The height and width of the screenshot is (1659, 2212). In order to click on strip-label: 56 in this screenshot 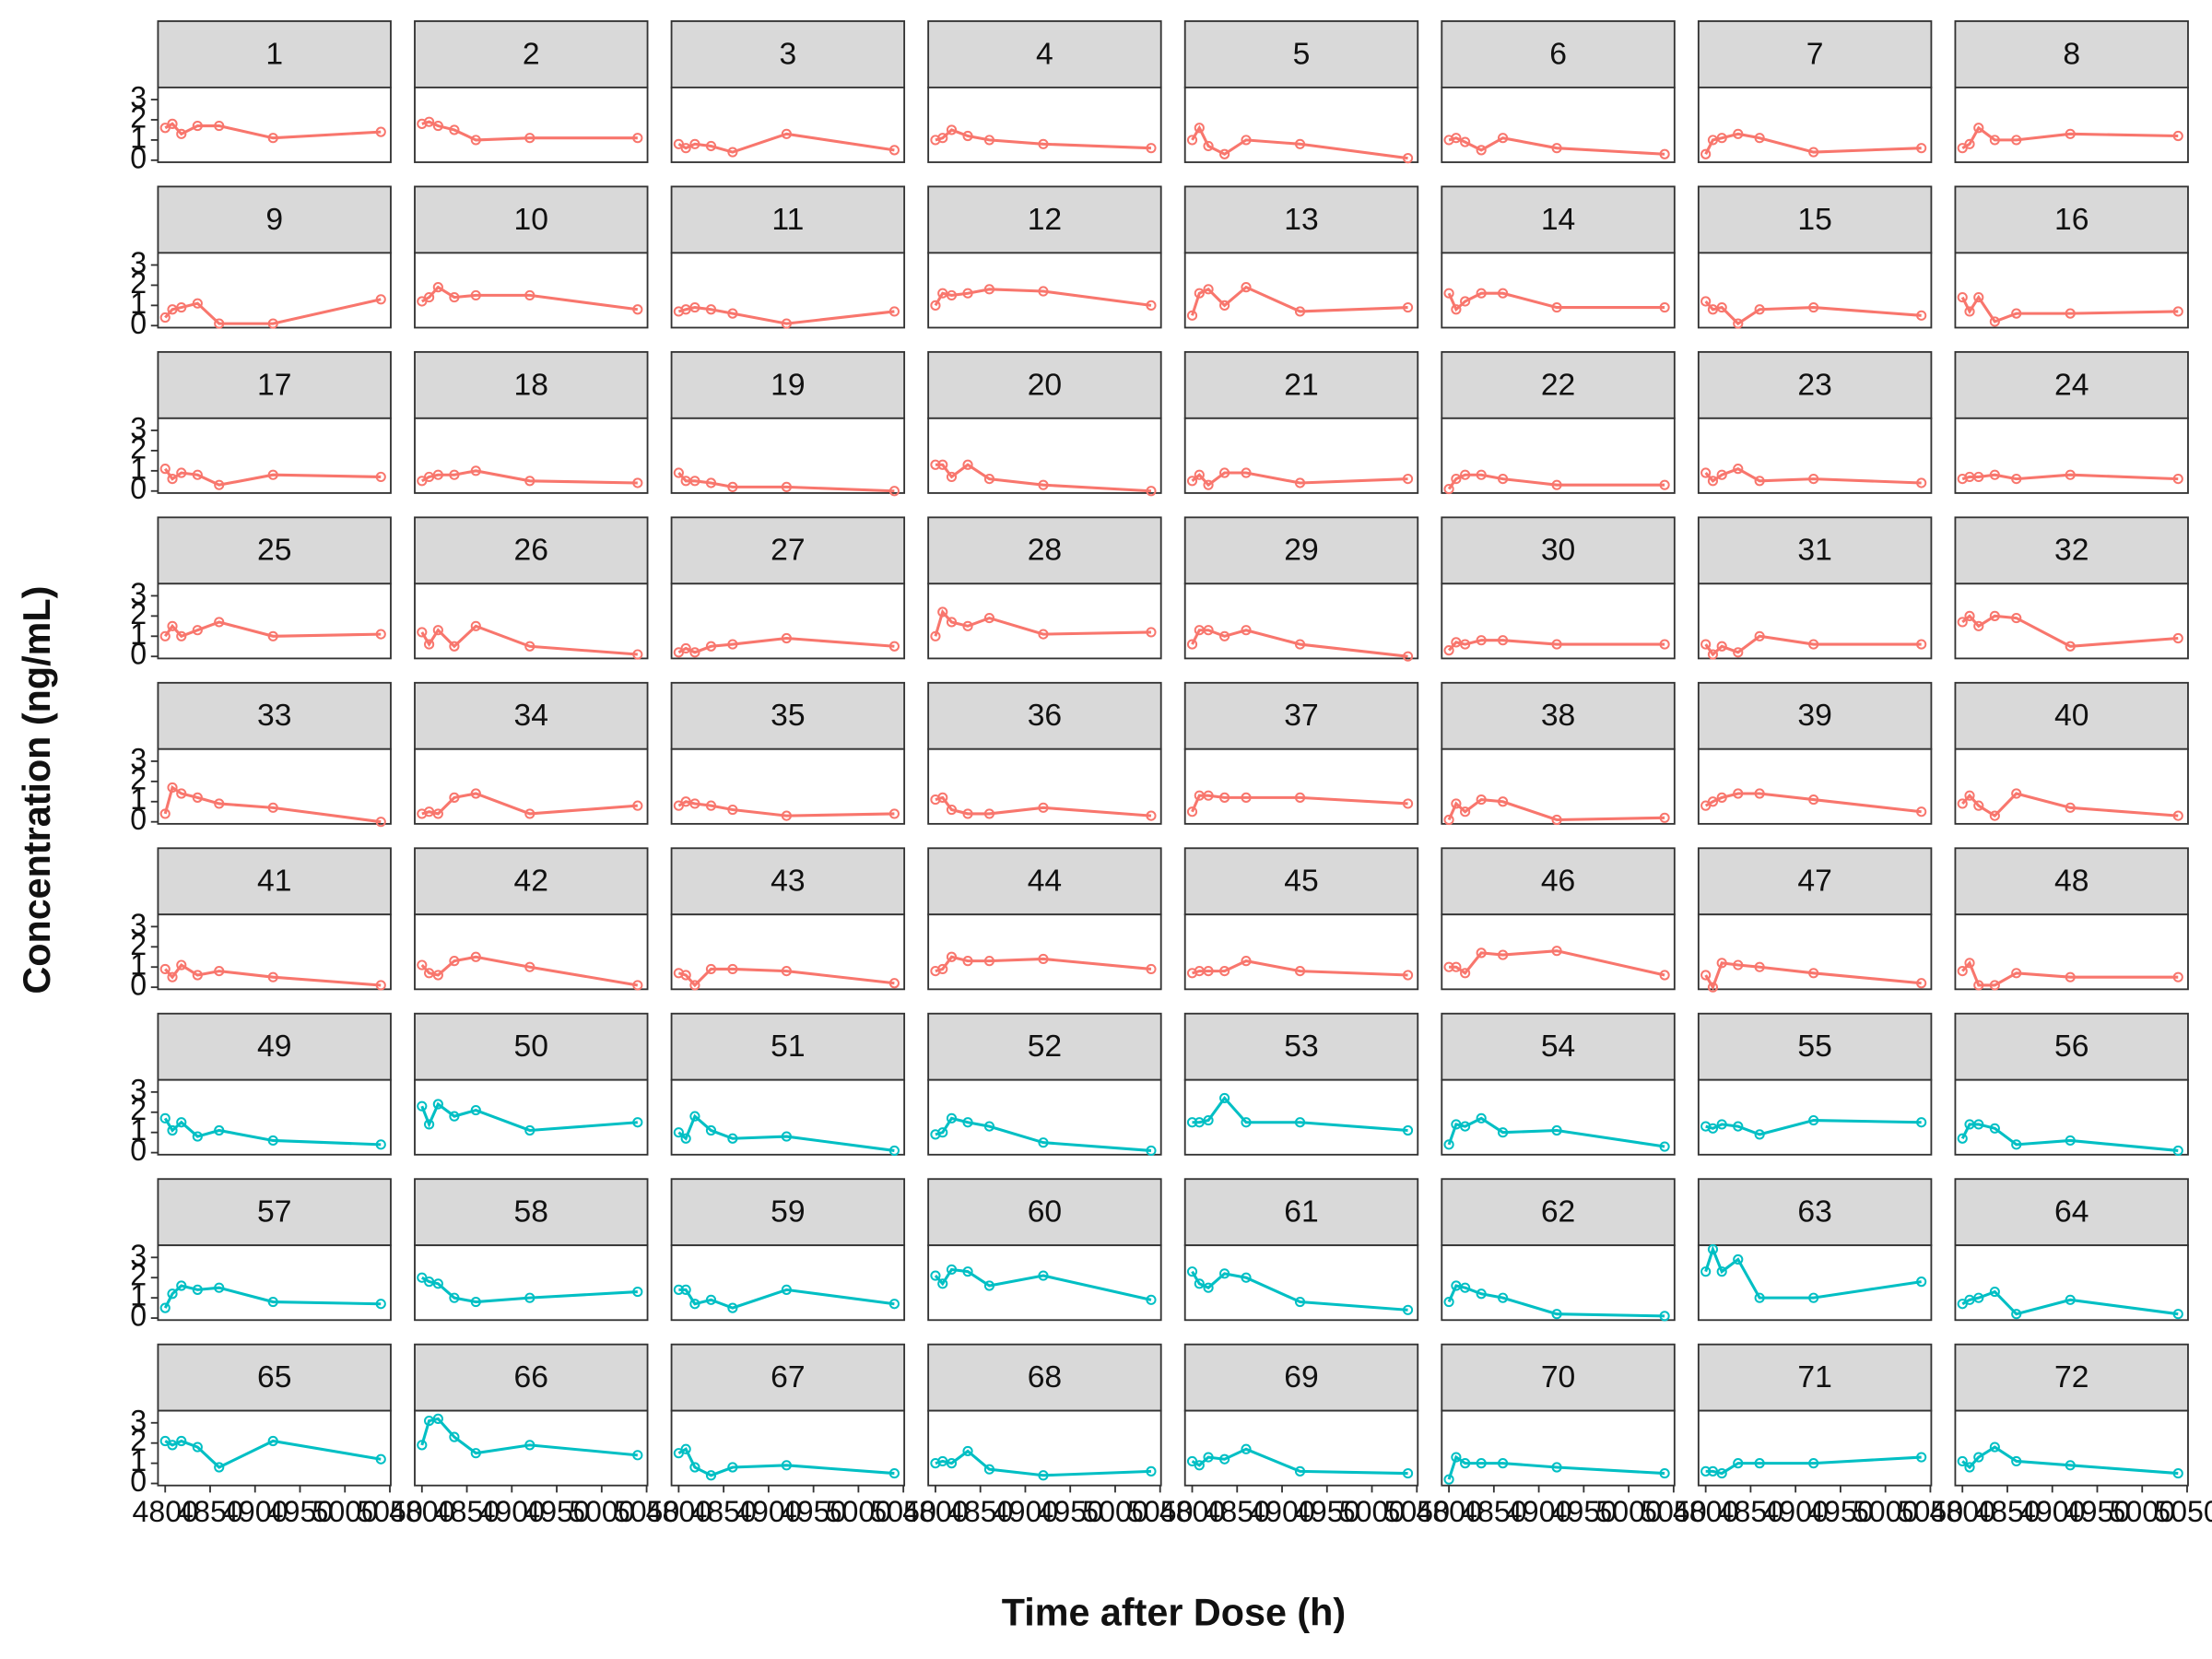, I will do `click(2071, 1047)`.